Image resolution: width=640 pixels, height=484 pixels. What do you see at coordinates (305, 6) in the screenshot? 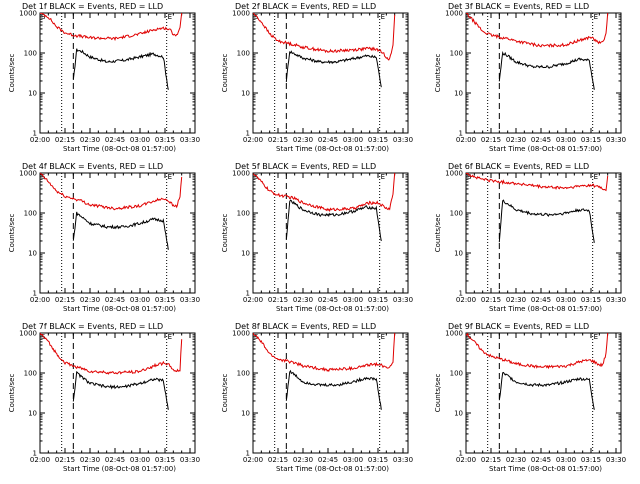
I see `chart-title: Det 2f BLACK = Events, RED = LLD` at bounding box center [305, 6].